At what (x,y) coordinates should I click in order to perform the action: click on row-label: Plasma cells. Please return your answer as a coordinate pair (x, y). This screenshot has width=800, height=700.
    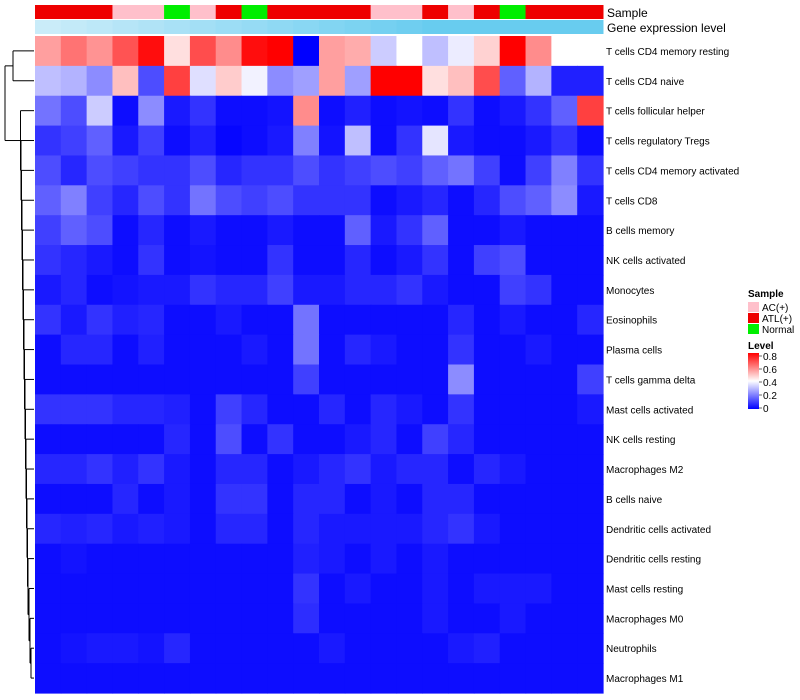
    Looking at the image, I should click on (634, 351).